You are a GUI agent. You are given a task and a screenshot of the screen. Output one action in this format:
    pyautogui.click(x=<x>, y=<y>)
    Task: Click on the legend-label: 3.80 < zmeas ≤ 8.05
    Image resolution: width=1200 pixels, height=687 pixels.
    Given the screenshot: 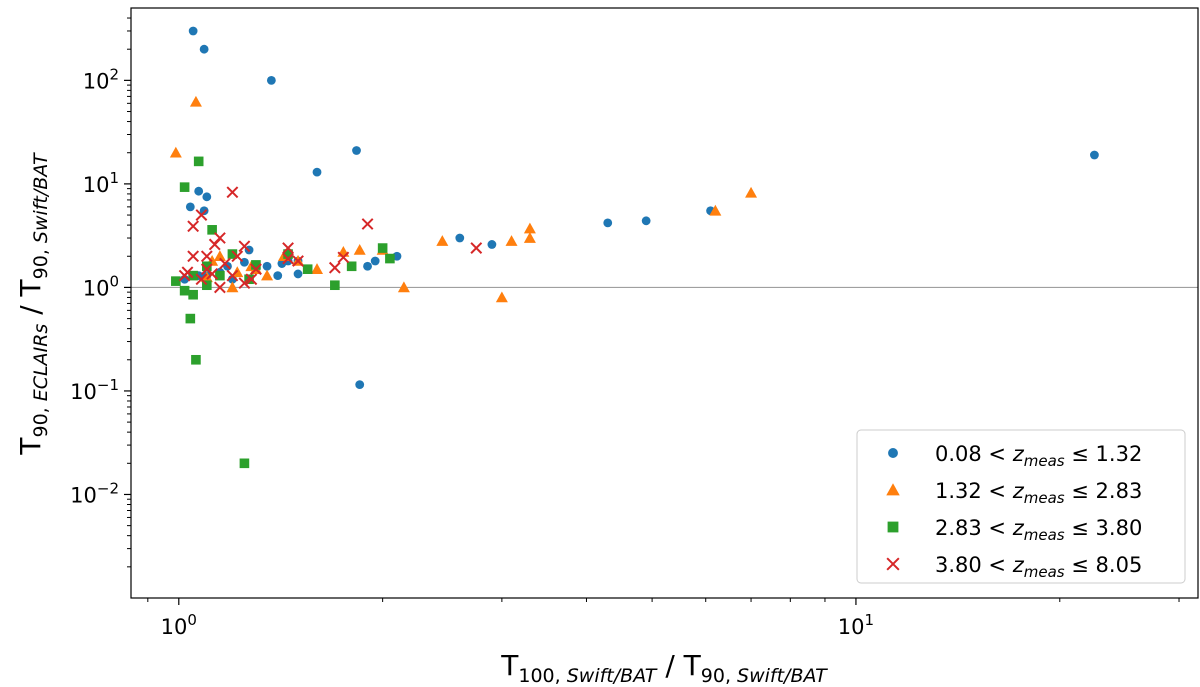 What is the action you would take?
    pyautogui.click(x=1038, y=567)
    